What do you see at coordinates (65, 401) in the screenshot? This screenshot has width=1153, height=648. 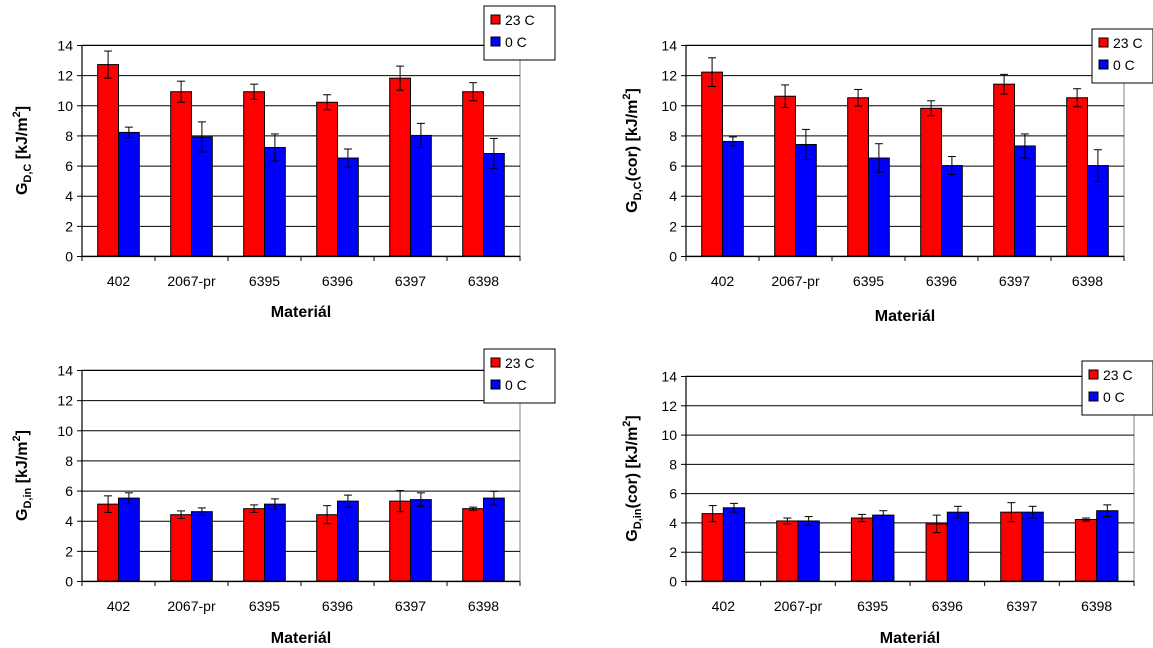 I see `y-tick-label: 12` at bounding box center [65, 401].